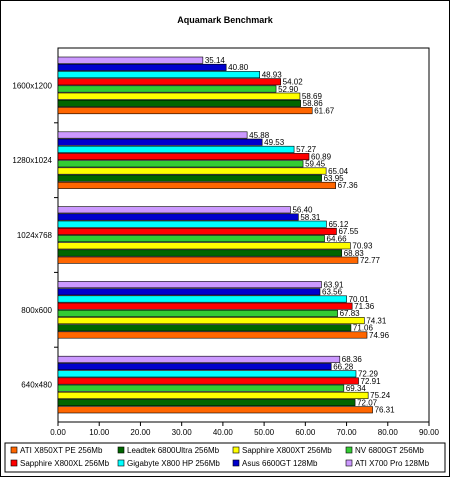  I want to click on value-label-ati-x700-pro-128mb-1024x768: 56.40, so click(302, 210).